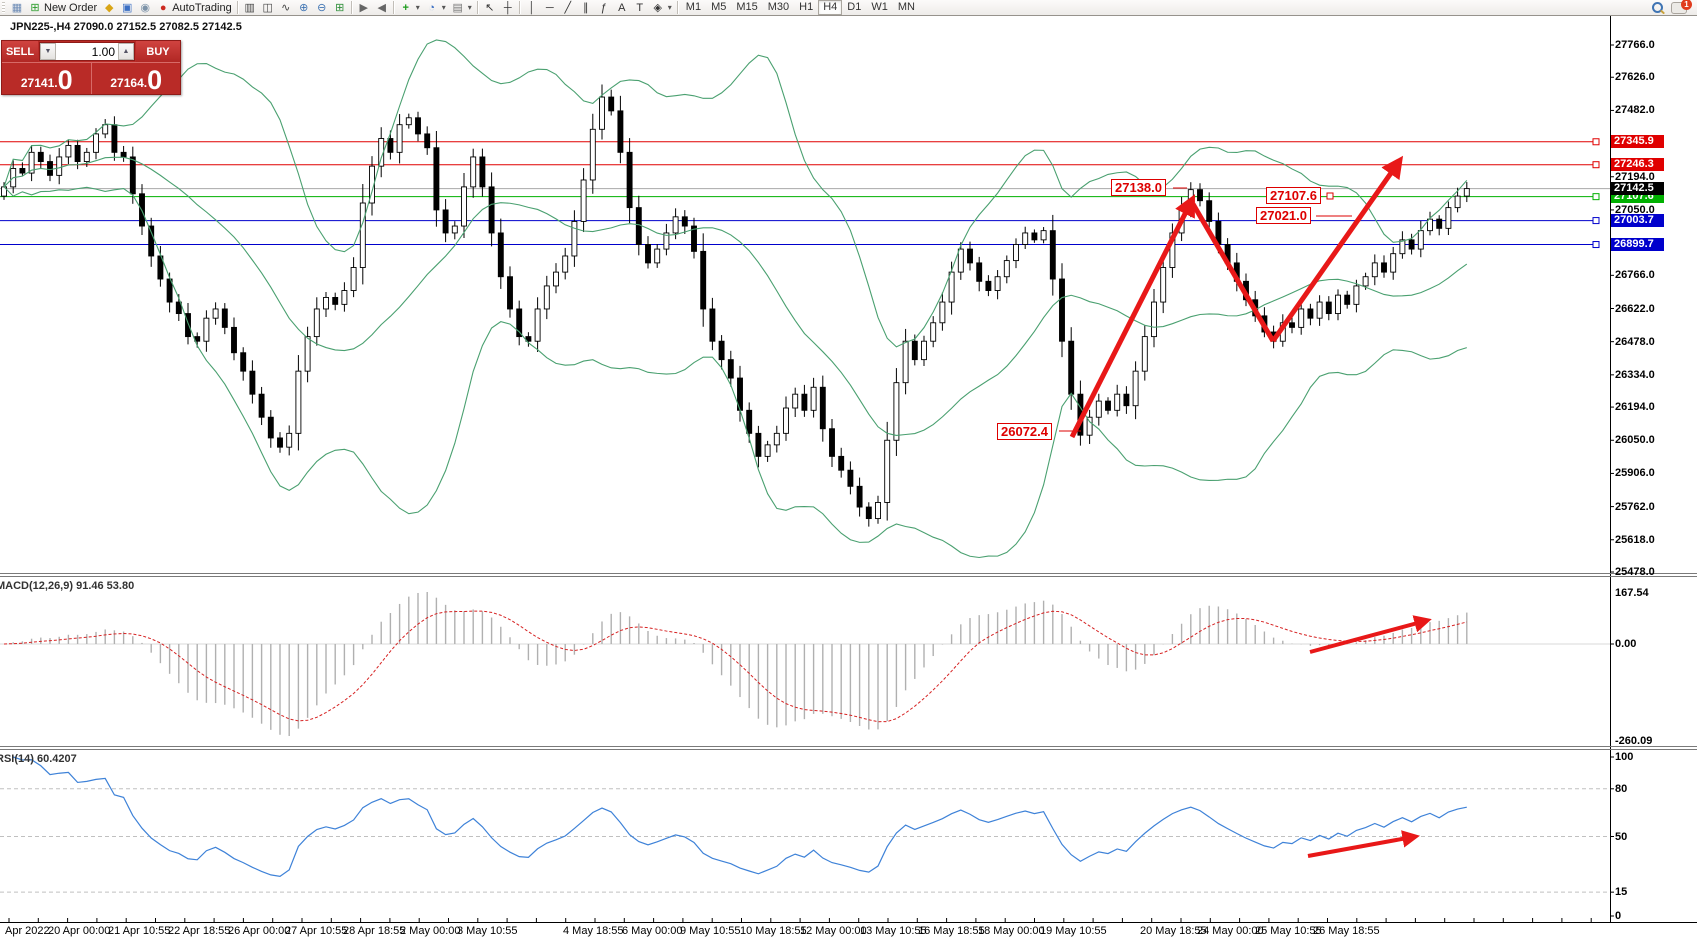 The height and width of the screenshot is (939, 1697). I want to click on buy-price-small-digits: 27164., so click(129, 83).